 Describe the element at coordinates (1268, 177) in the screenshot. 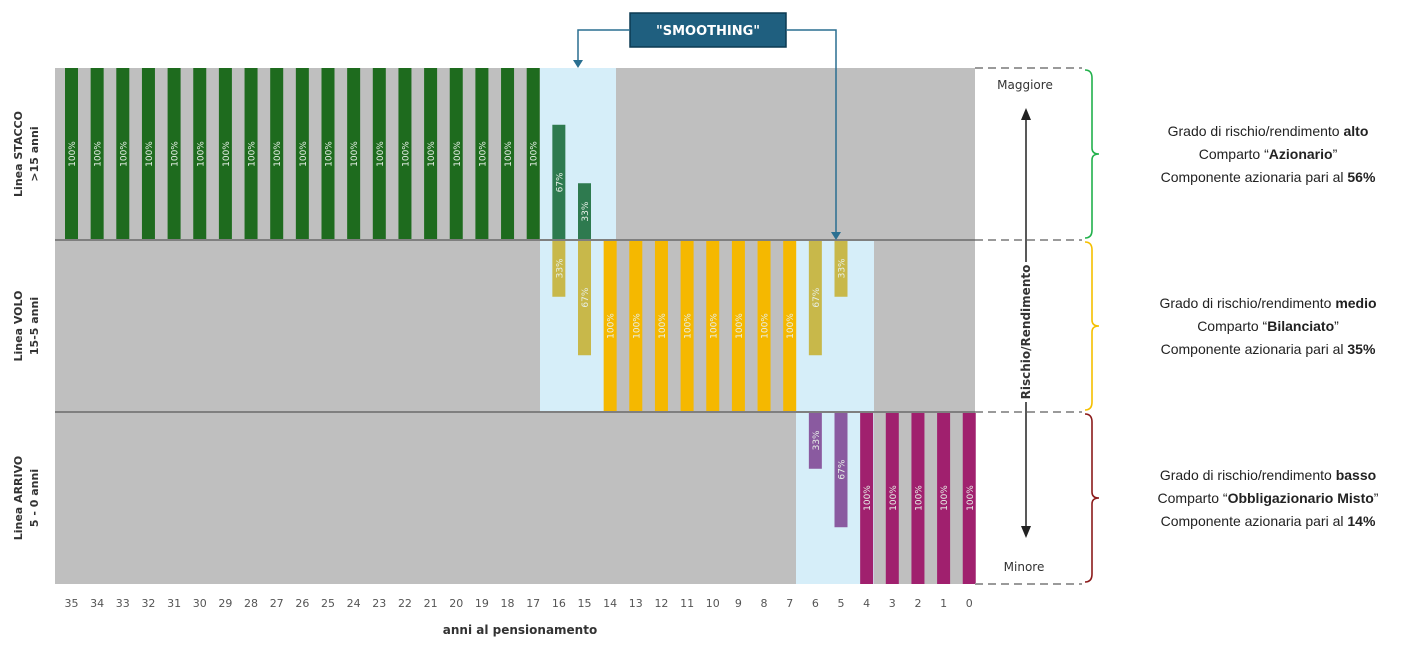

I see `description-line: Componente azionaria pari al 56%` at that location.